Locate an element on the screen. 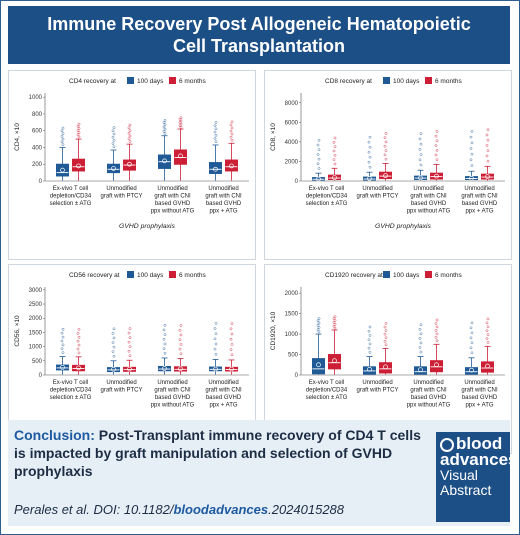 The width and height of the screenshot is (520, 535). y-tick-label: 500 is located at coordinates (37, 362).